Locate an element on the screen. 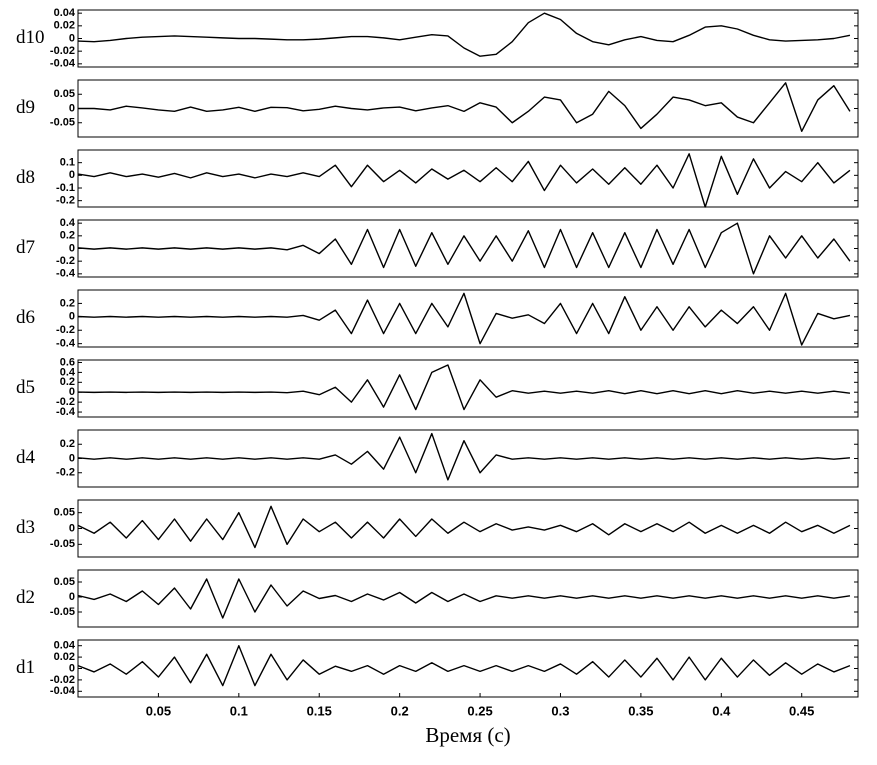 This screenshot has height=765, width=877. x-tick-label: 0.25 is located at coordinates (479, 710).